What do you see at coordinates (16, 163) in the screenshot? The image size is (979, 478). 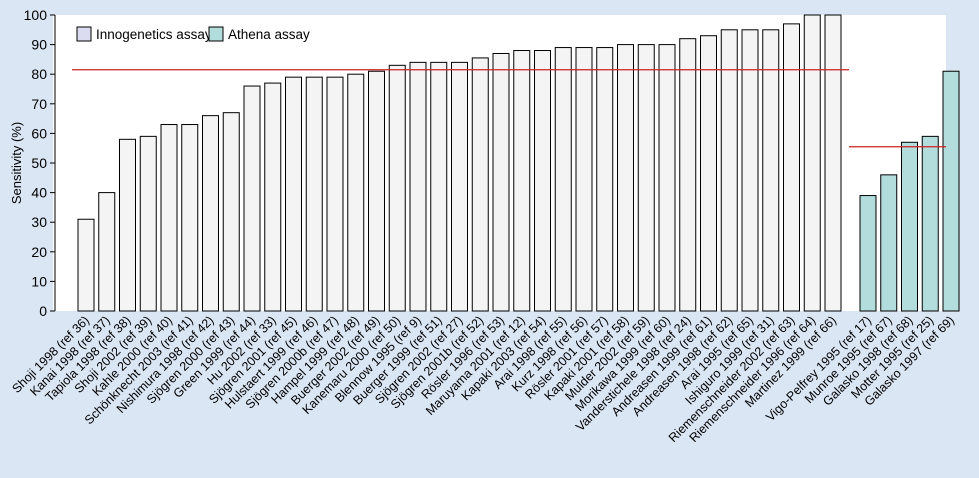 I see `y-axis-label: Sensitivity (%)` at bounding box center [16, 163].